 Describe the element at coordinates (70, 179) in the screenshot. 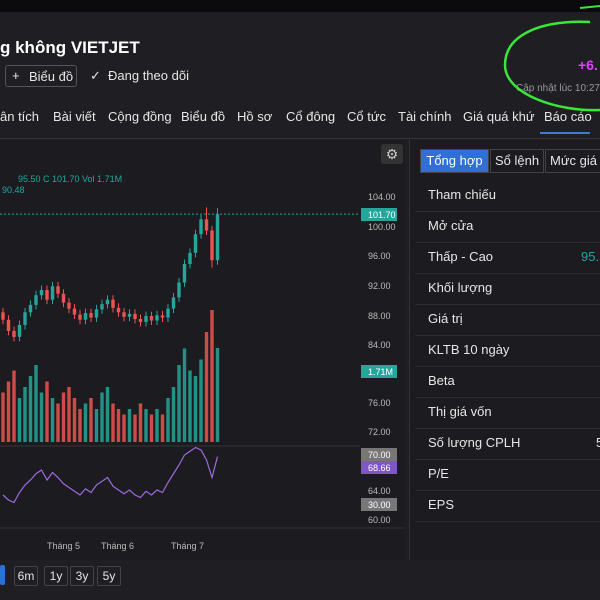

I see `legend: 95.50 C 101.70 Vol 1.71M` at that location.